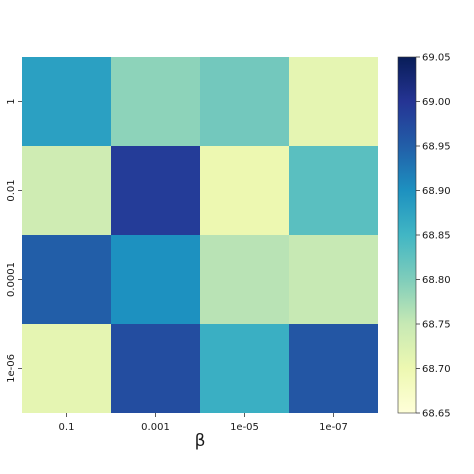 This screenshot has width=474, height=474. What do you see at coordinates (333, 427) in the screenshot?
I see `x-tick-label: 1e-07` at bounding box center [333, 427].